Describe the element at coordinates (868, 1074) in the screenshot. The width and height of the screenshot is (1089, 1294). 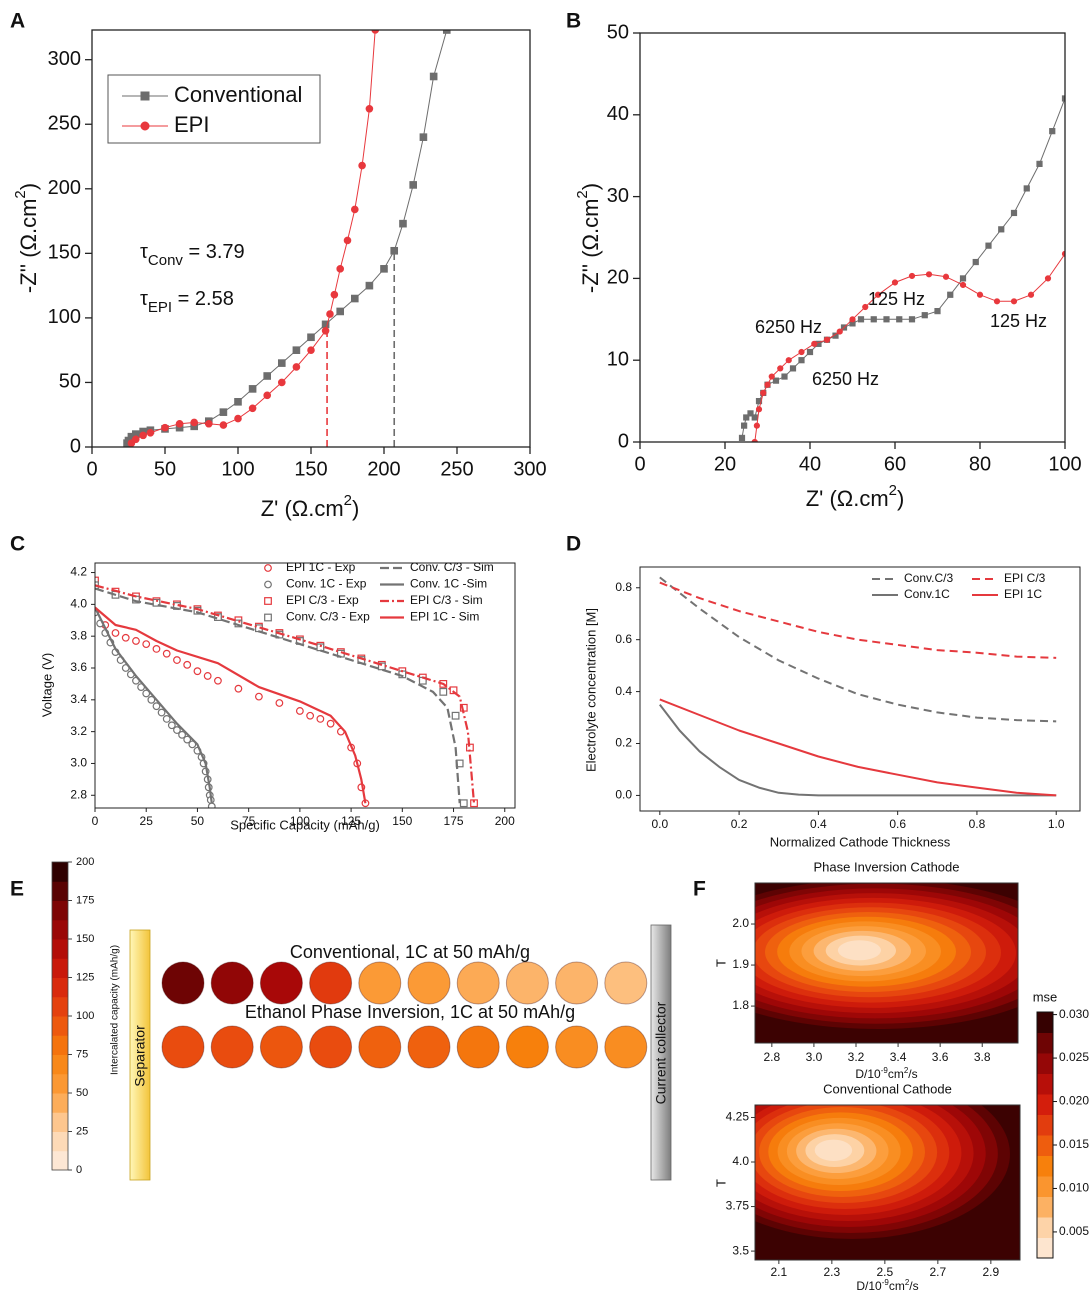
I see `x-axis-label-part: D/10` at that location.